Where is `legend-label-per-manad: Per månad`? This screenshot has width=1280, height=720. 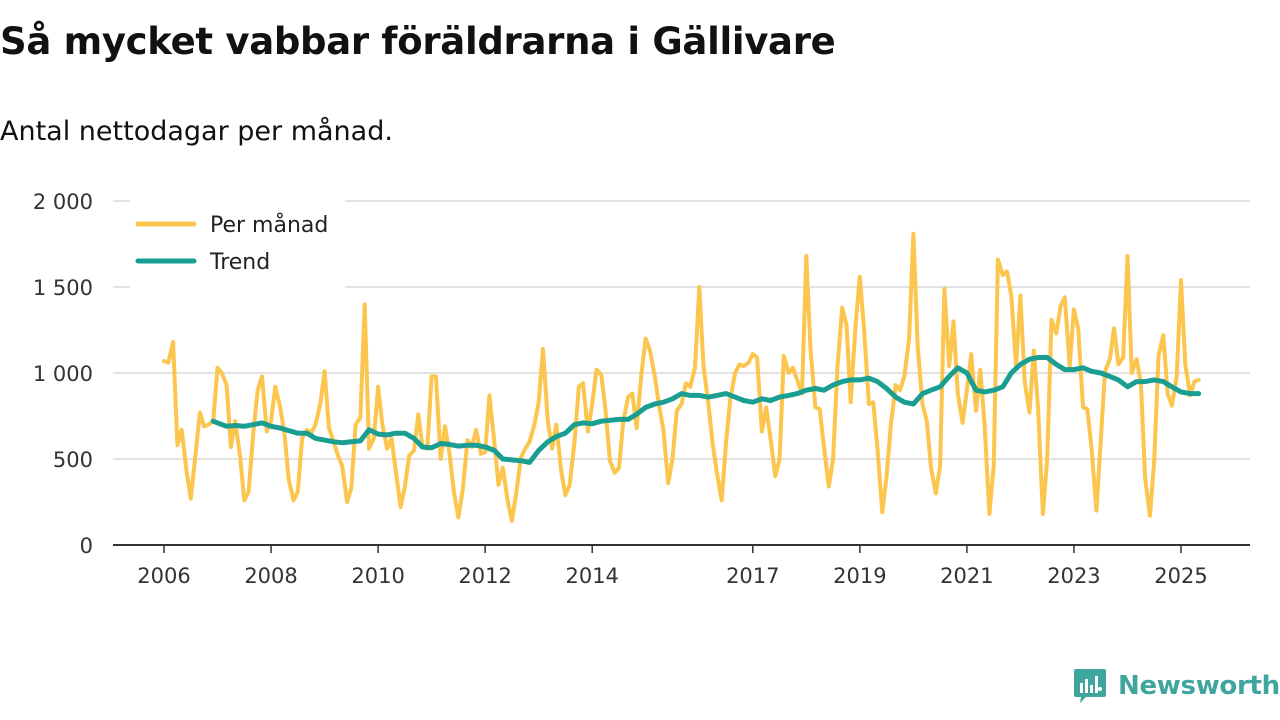 legend-label-per-manad: Per månad is located at coordinates (269, 225).